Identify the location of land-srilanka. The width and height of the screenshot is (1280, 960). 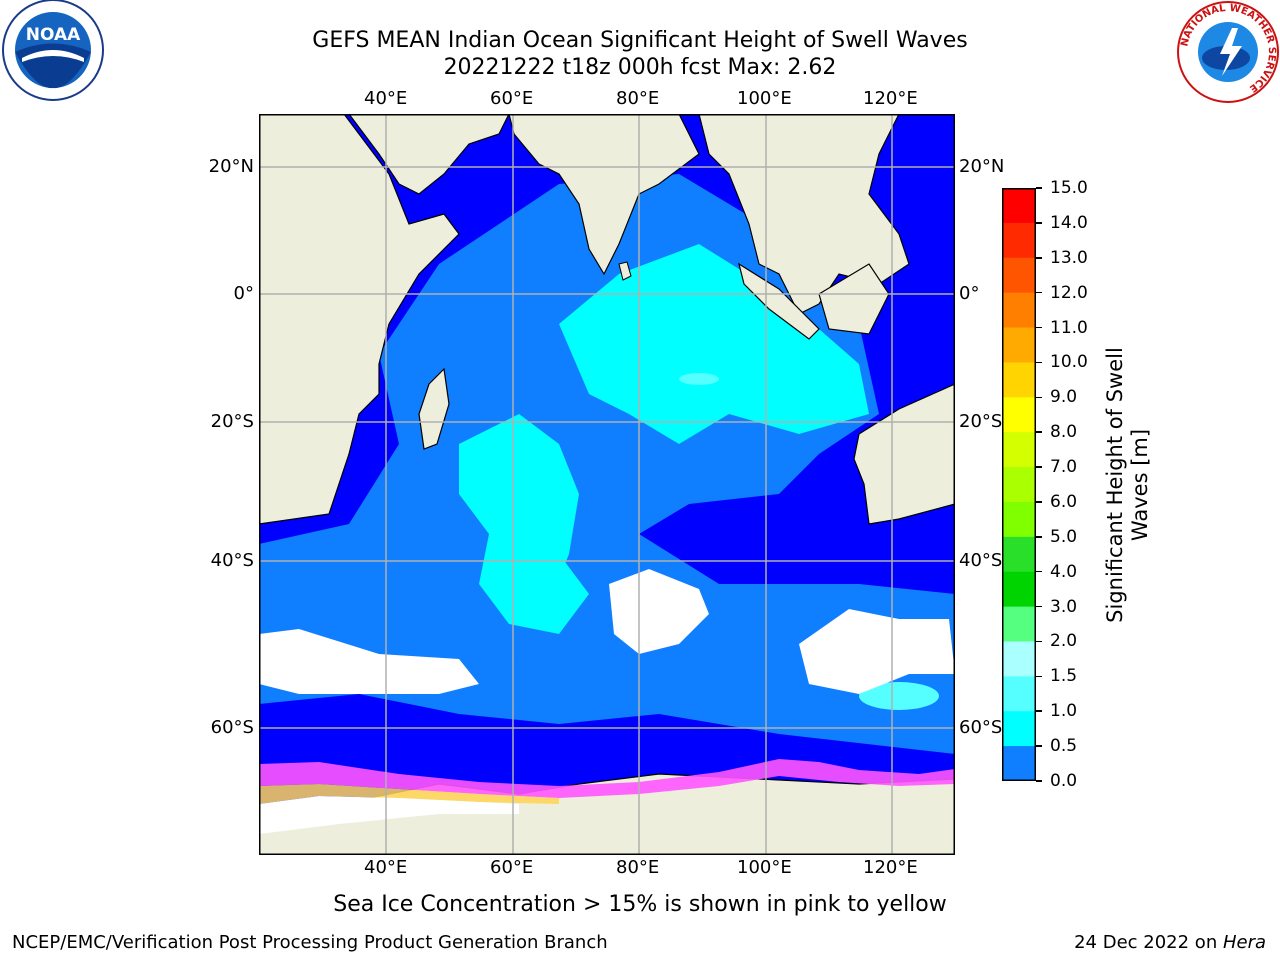
(625, 271).